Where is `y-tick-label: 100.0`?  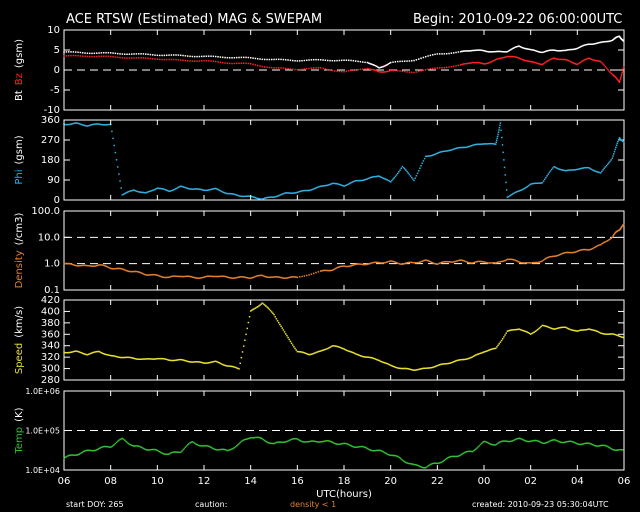 y-tick-label: 100.0 is located at coordinates (45, 211).